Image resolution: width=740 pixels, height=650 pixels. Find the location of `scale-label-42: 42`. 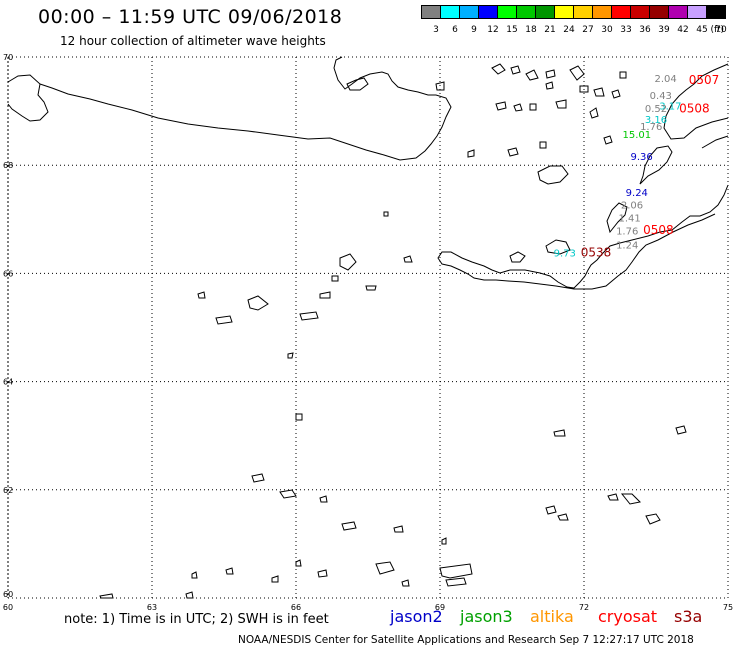

scale-label-42: 42 is located at coordinates (682, 30).